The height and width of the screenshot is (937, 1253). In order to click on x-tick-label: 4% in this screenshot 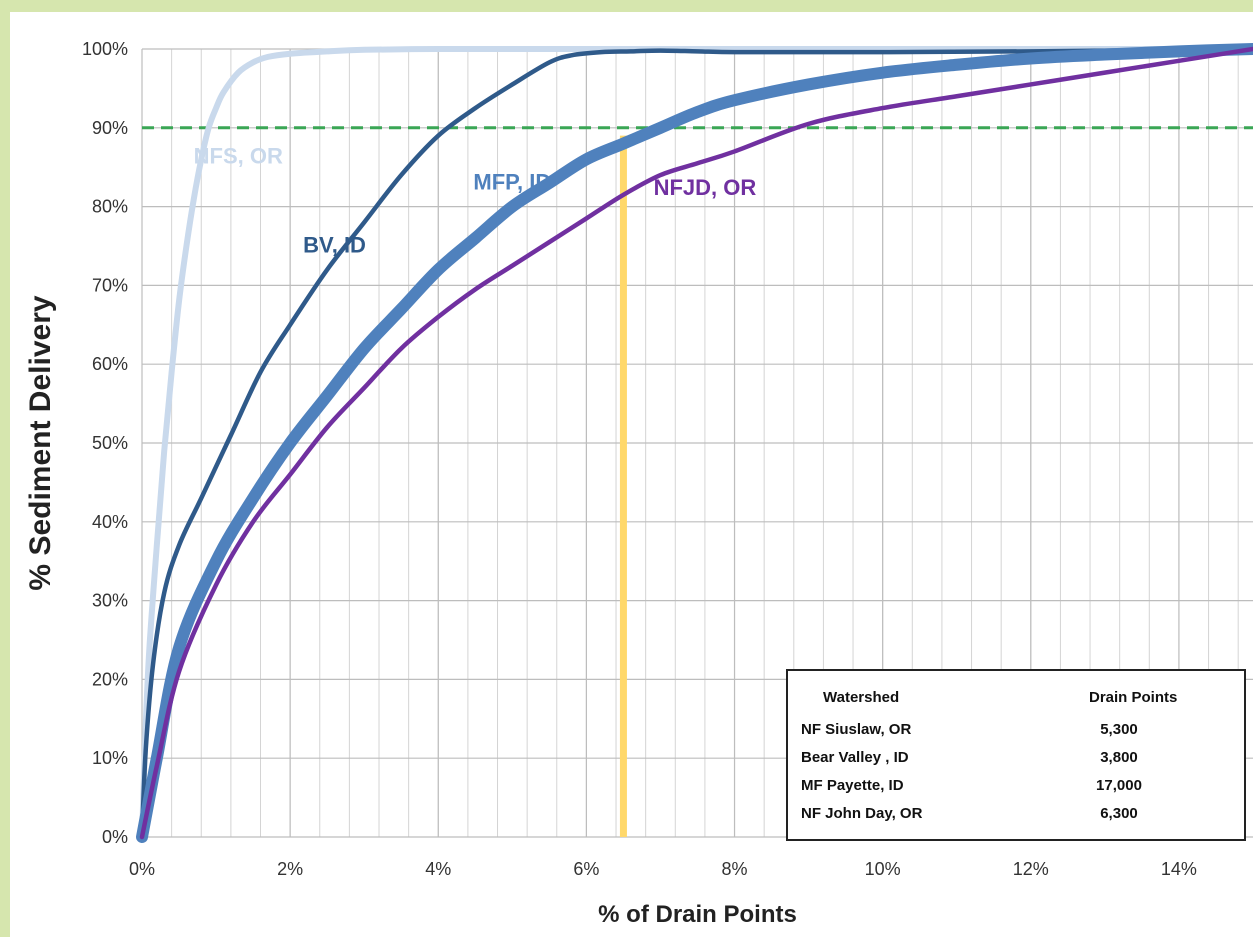, I will do `click(438, 869)`.